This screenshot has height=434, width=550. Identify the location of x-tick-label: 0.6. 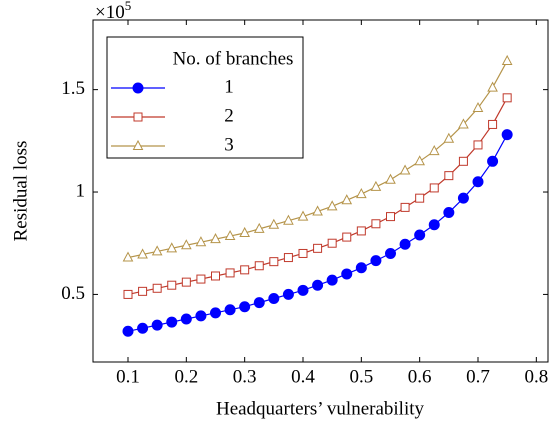
(420, 376).